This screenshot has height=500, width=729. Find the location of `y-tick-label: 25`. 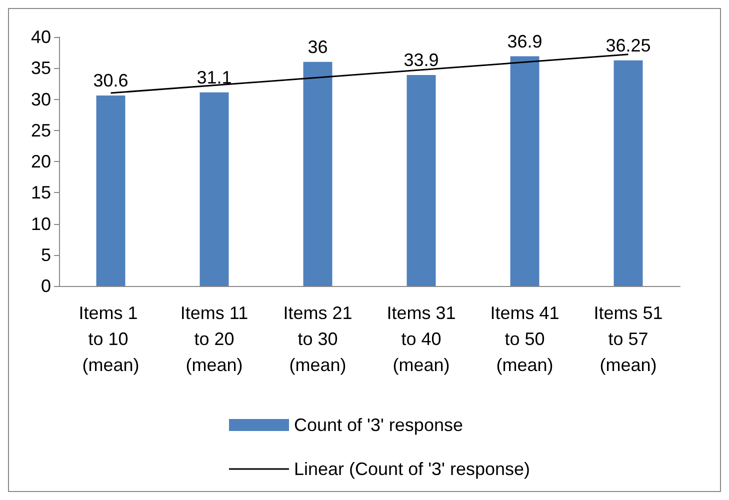

y-tick-label: 25 is located at coordinates (40, 130).